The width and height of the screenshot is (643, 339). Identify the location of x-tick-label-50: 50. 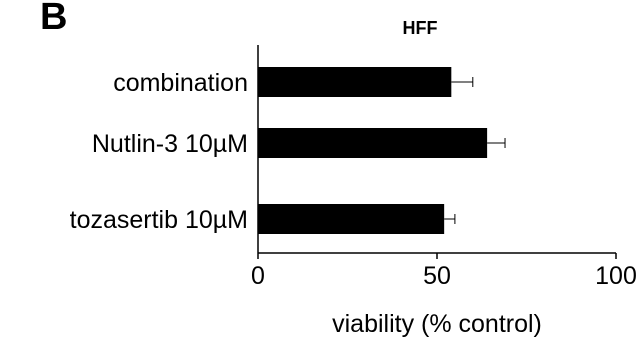
(437, 276).